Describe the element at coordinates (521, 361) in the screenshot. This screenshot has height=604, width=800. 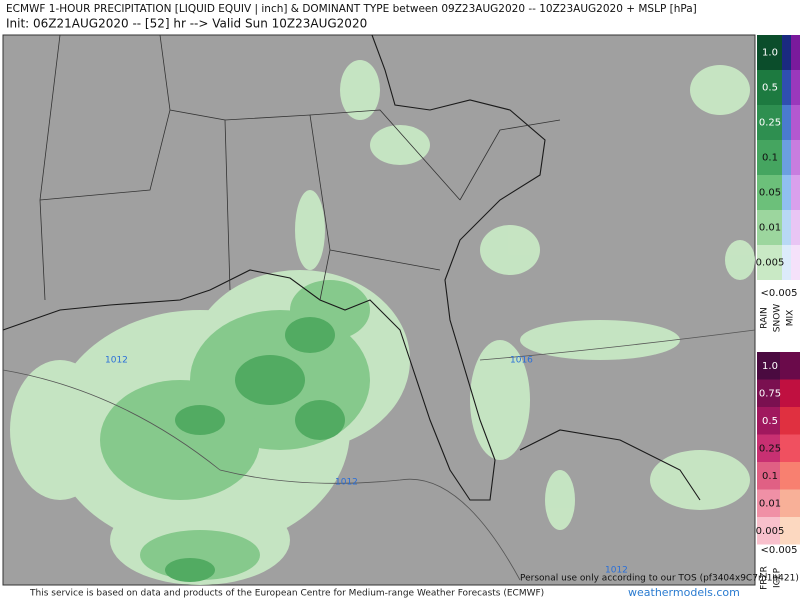
I see `isobar-label: 1016` at that location.